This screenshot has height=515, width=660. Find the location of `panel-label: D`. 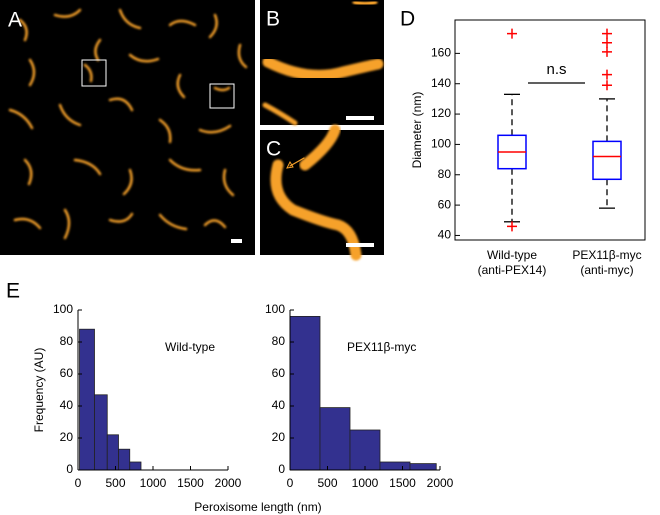

panel-label: D is located at coordinates (407, 19).